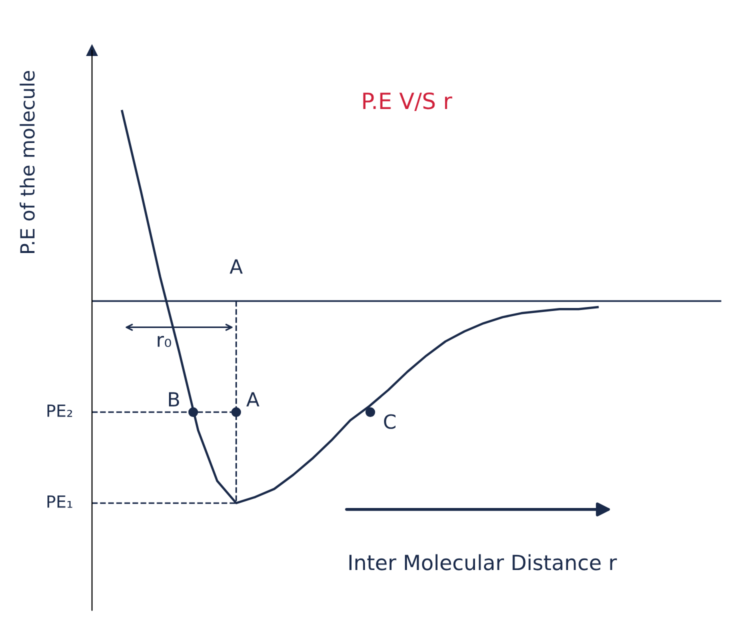  Describe the element at coordinates (59, 410) in the screenshot. I see `ref-line-label: PE₂` at that location.